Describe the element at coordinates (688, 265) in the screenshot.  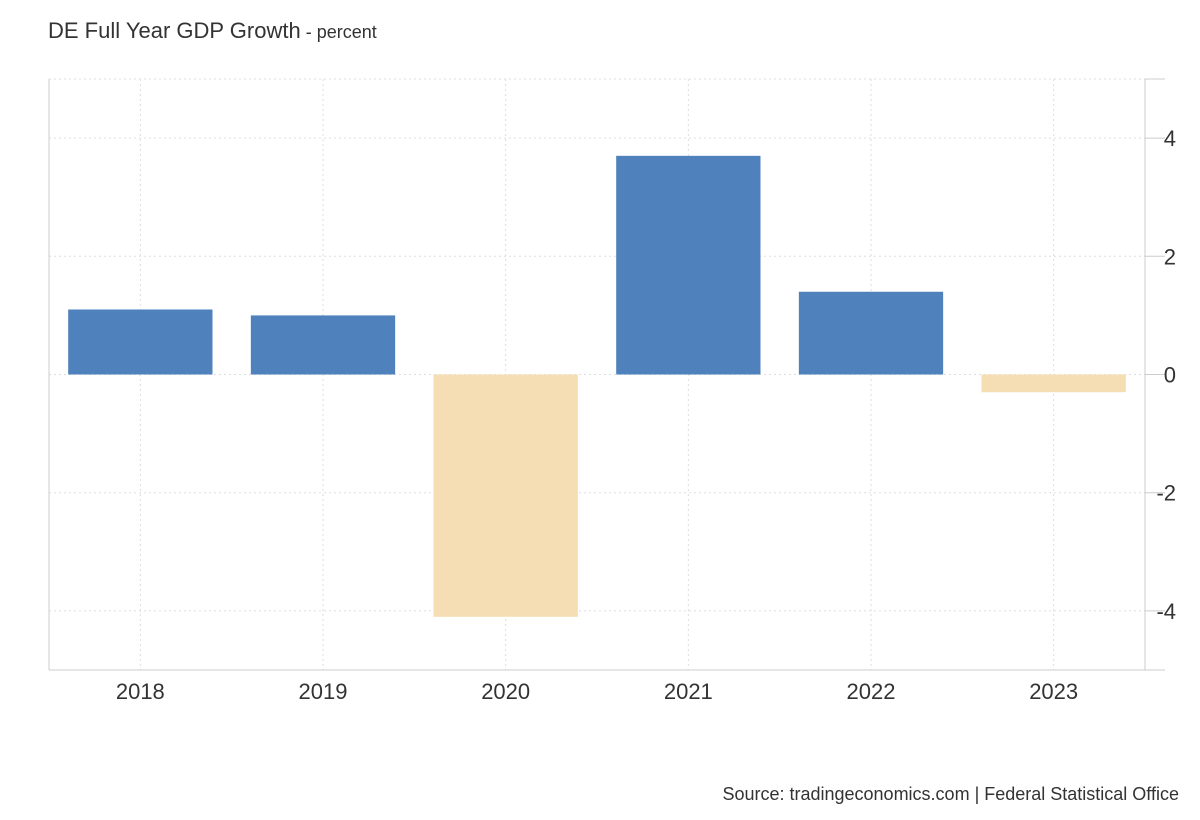
I see `bar-2021` at that location.